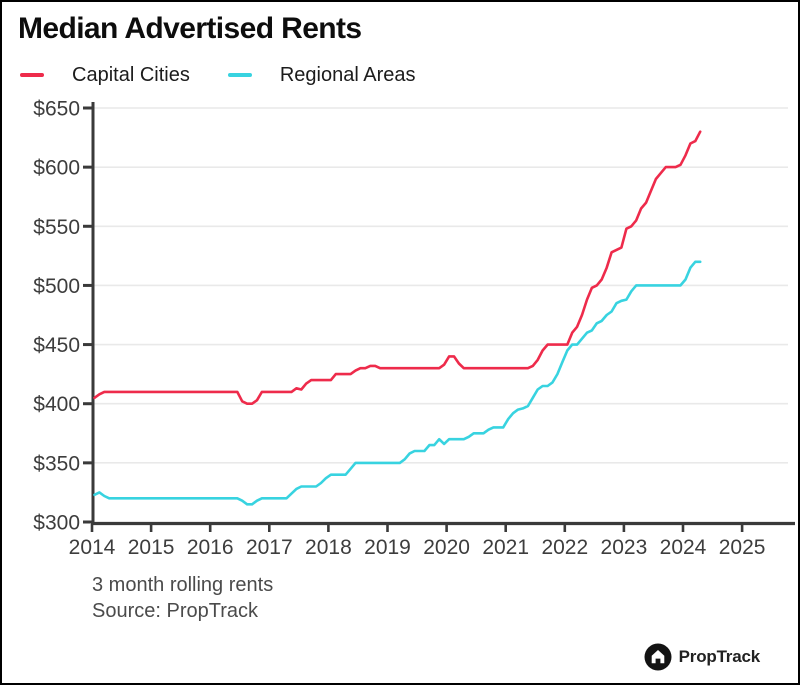 The image size is (800, 685). What do you see at coordinates (56, 345) in the screenshot?
I see `y-tick-label-450: $450` at bounding box center [56, 345].